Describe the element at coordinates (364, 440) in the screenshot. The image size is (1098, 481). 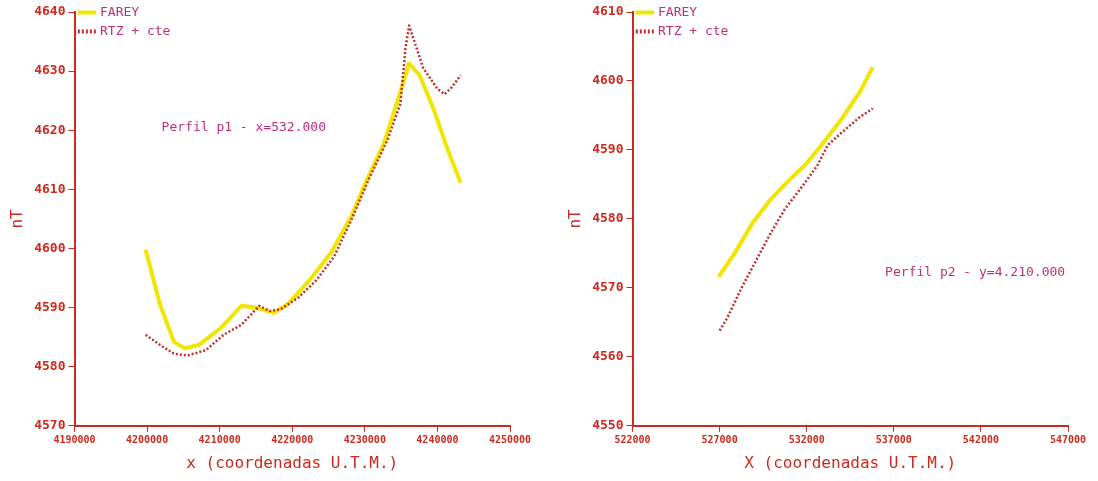
I see `x-tick-label: 4230000` at that location.